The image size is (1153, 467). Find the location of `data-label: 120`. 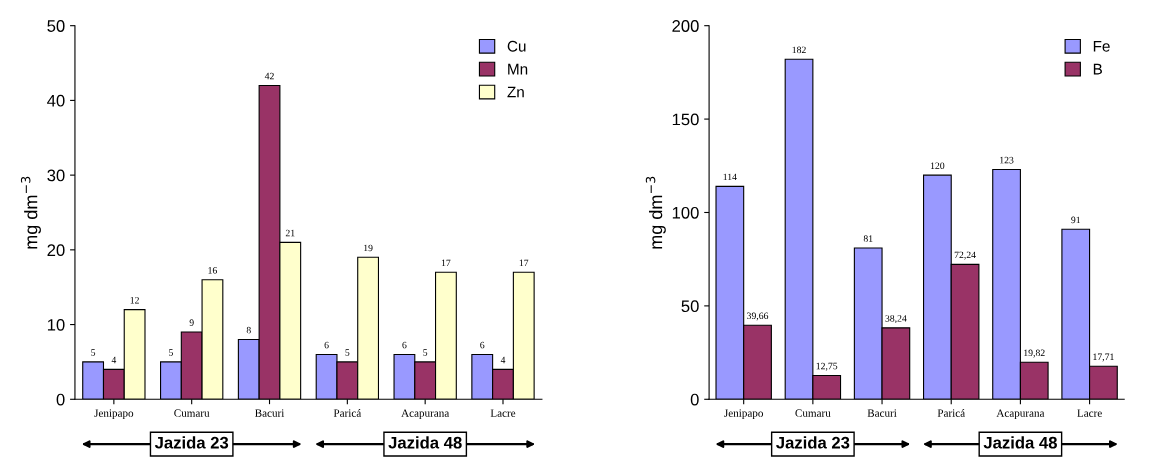

data-label: 120 is located at coordinates (937, 165).